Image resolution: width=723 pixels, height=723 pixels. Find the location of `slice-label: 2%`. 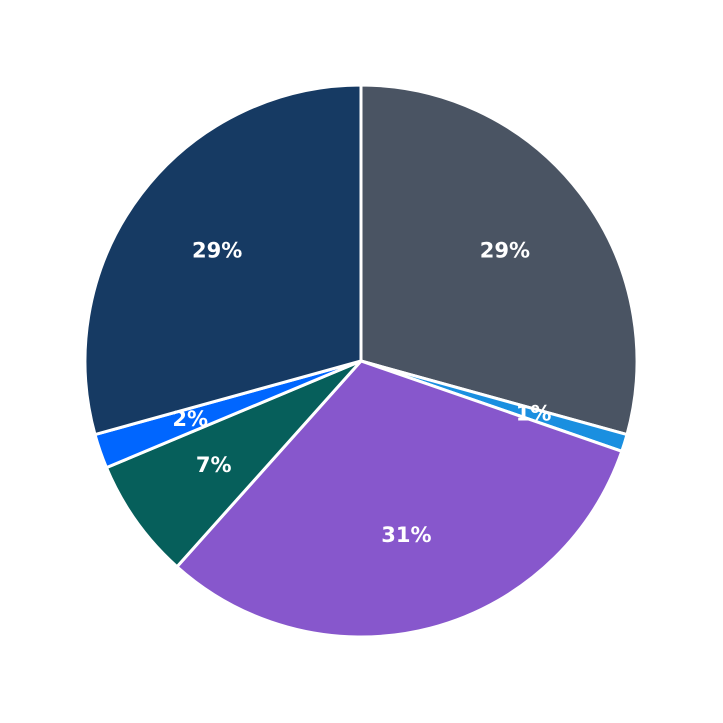

slice-label: 2% is located at coordinates (190, 419).